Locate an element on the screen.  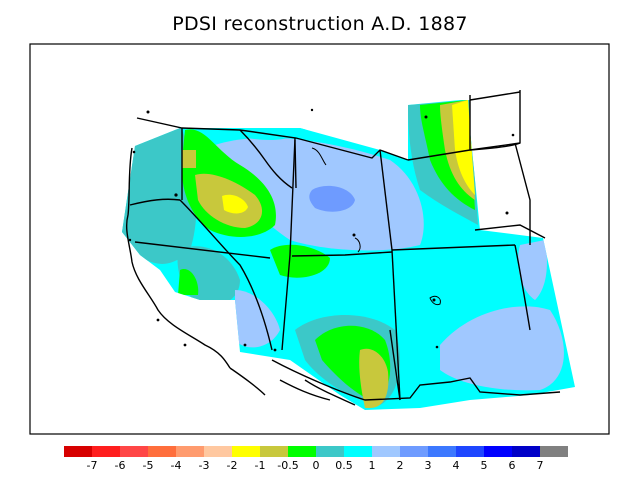
colorbar-tick-label: 3 is located at coordinates (428, 465).